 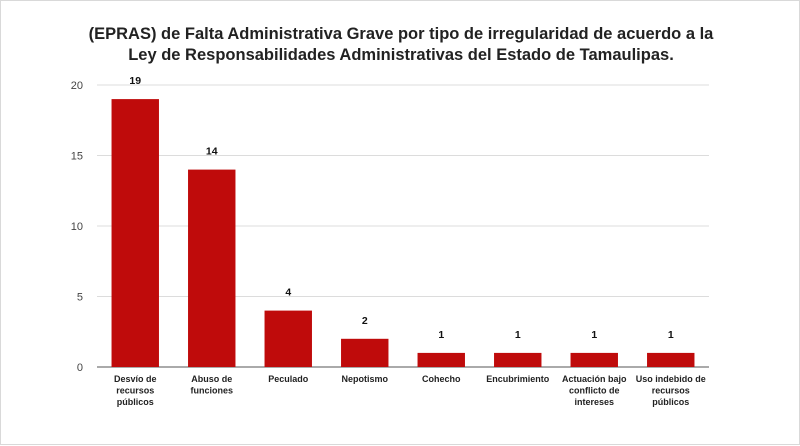 What do you see at coordinates (77, 157) in the screenshot?
I see `y-tick-label: 15` at bounding box center [77, 157].